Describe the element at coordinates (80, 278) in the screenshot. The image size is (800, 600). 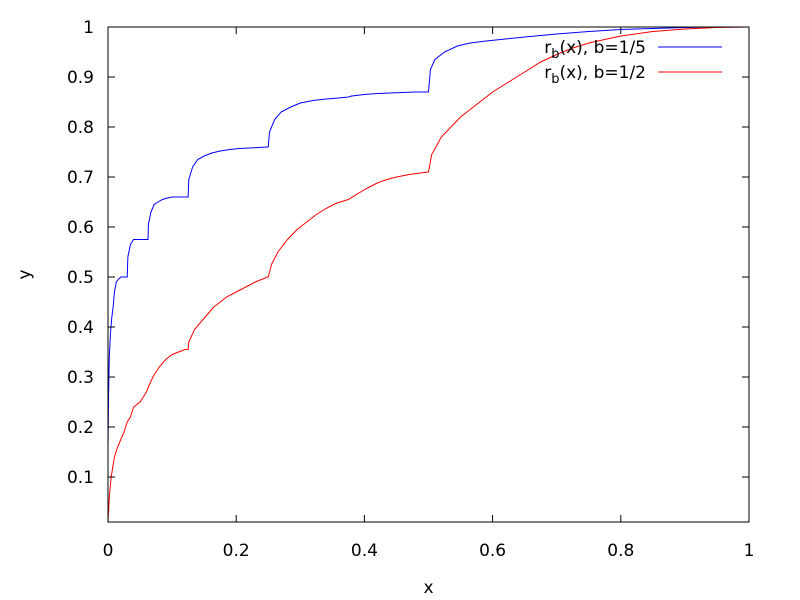
I see `y-tick-label: 0.5` at that location.